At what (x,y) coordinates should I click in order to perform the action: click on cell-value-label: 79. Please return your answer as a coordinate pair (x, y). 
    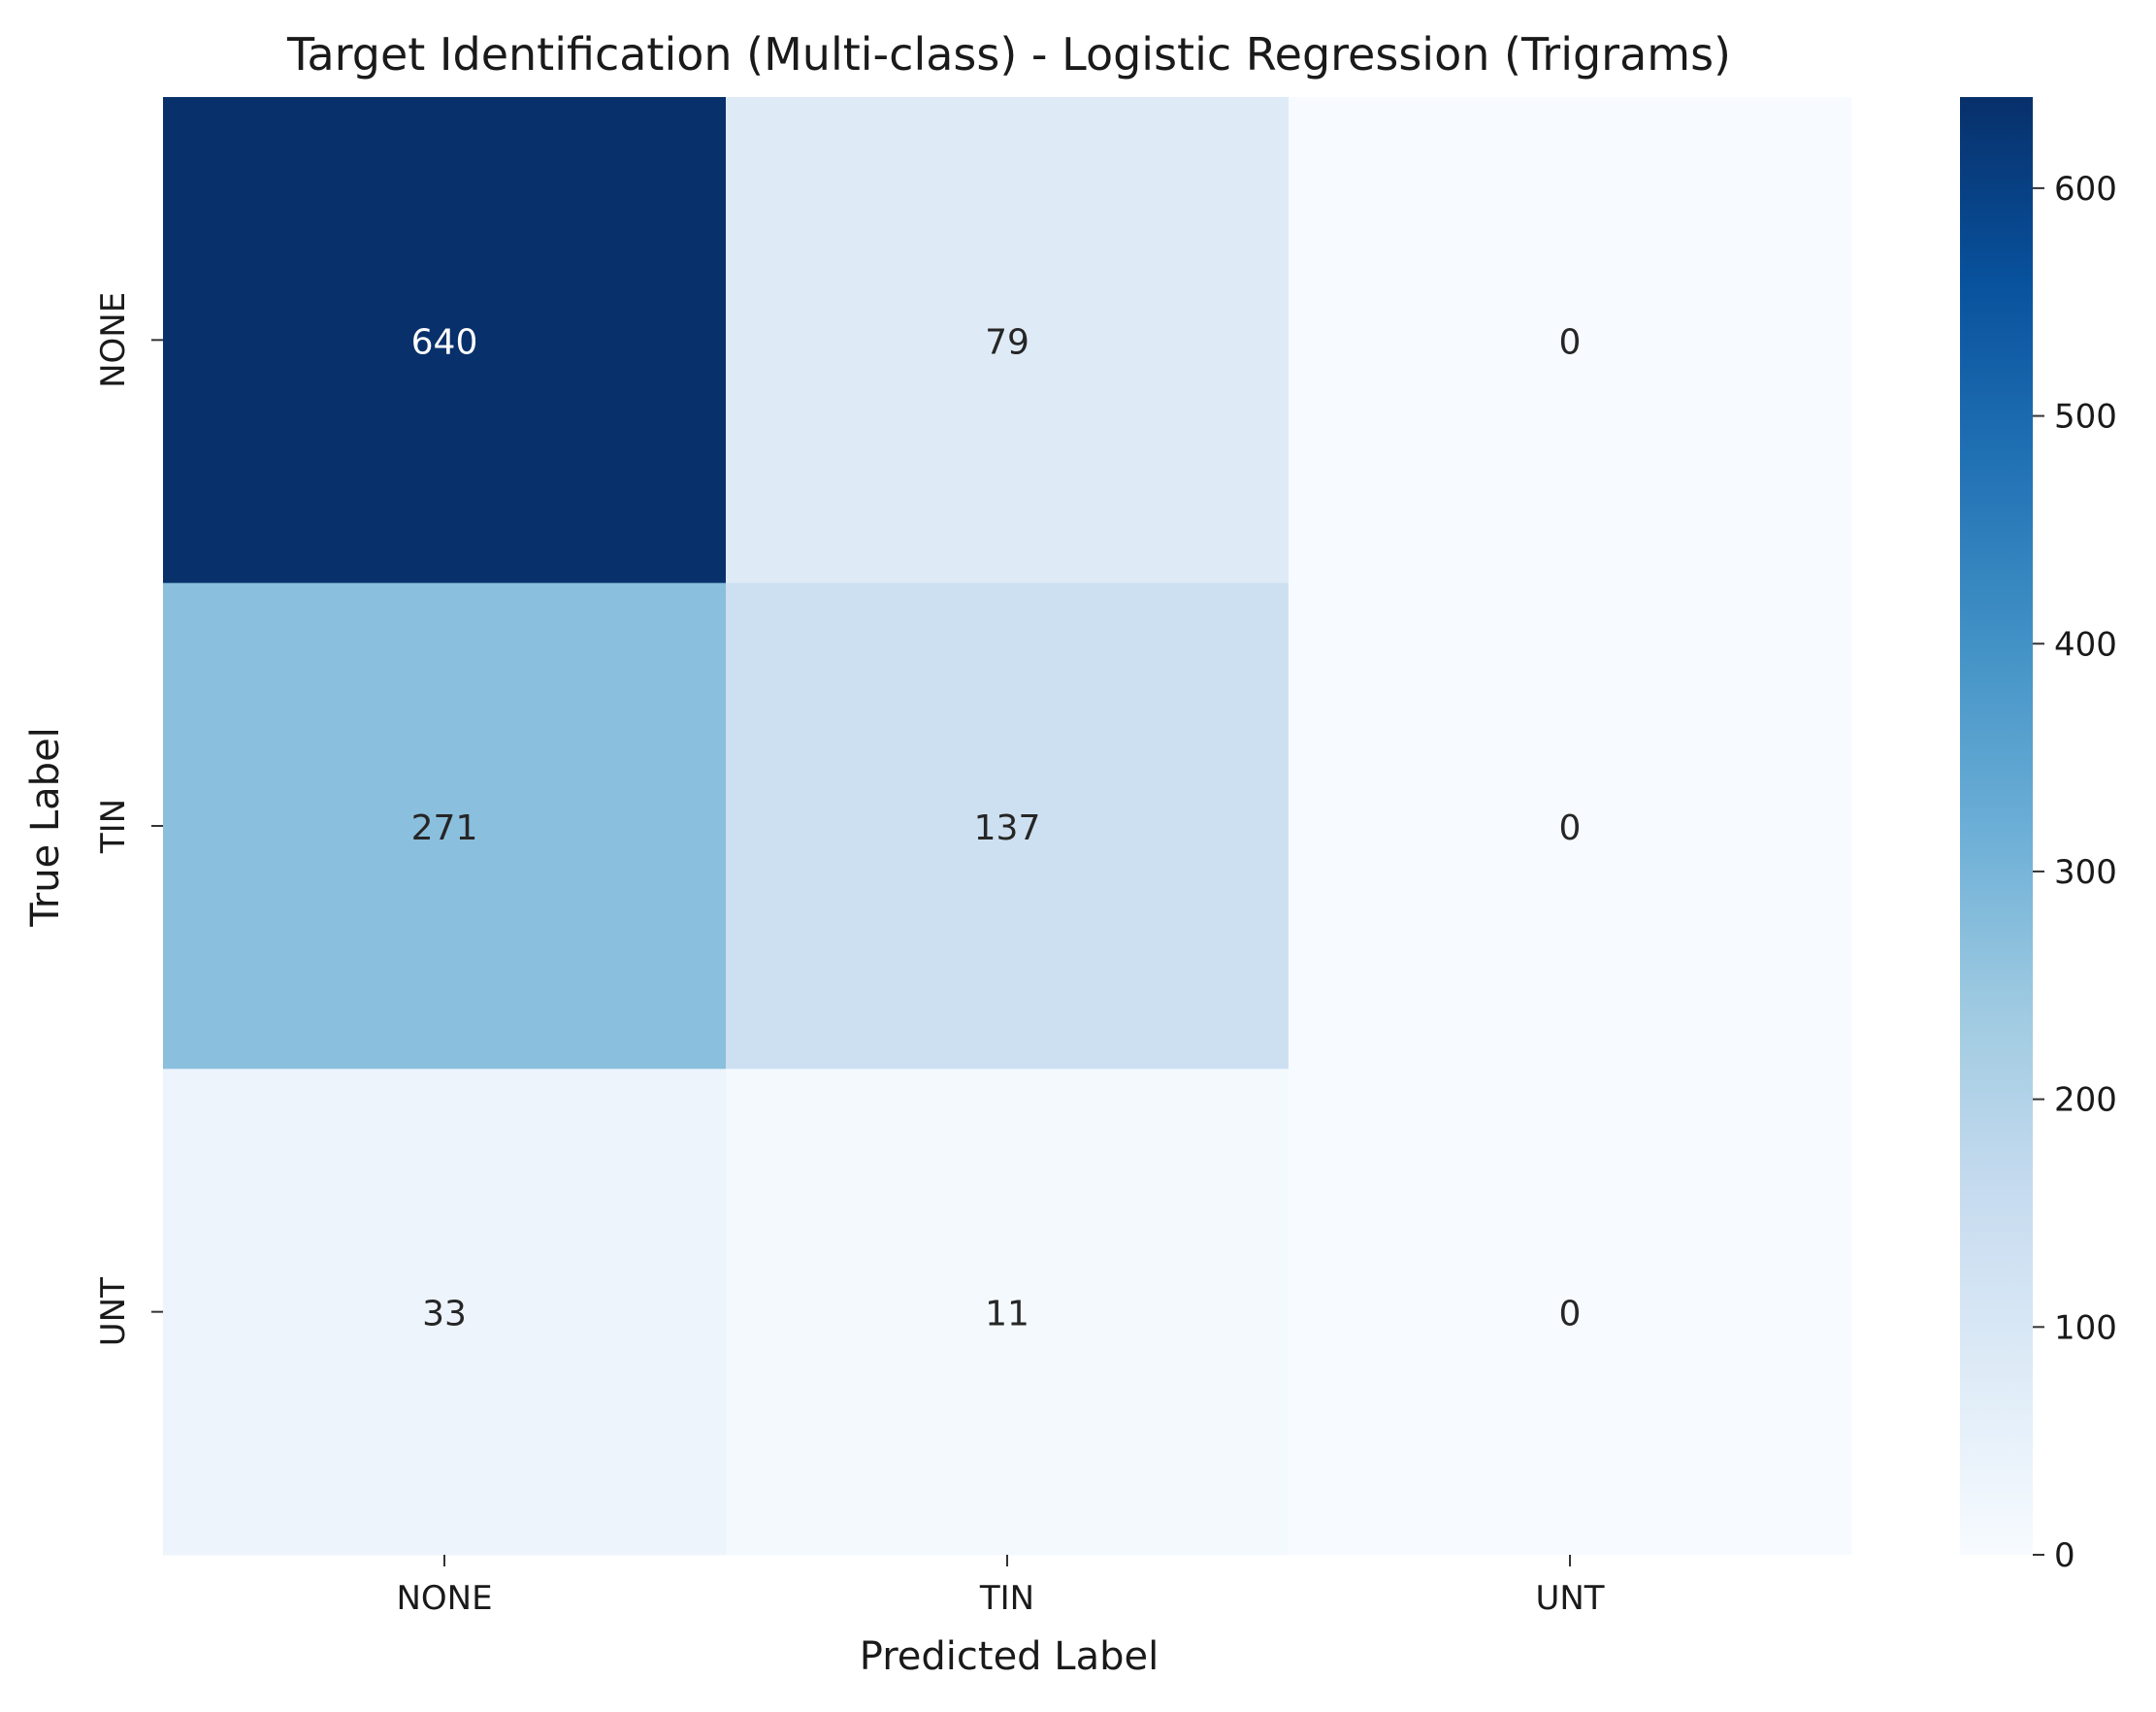
    Looking at the image, I should click on (1007, 342).